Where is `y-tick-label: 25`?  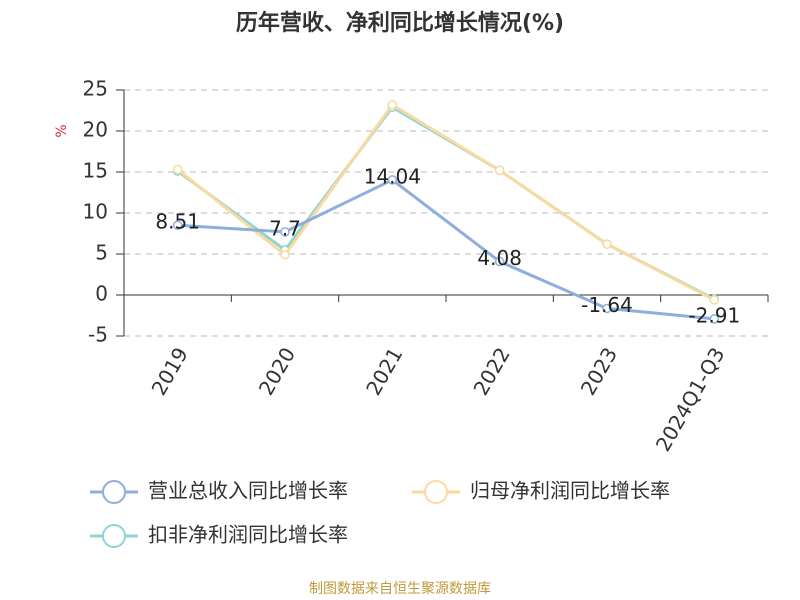
y-tick-label: 25 is located at coordinates (95, 89).